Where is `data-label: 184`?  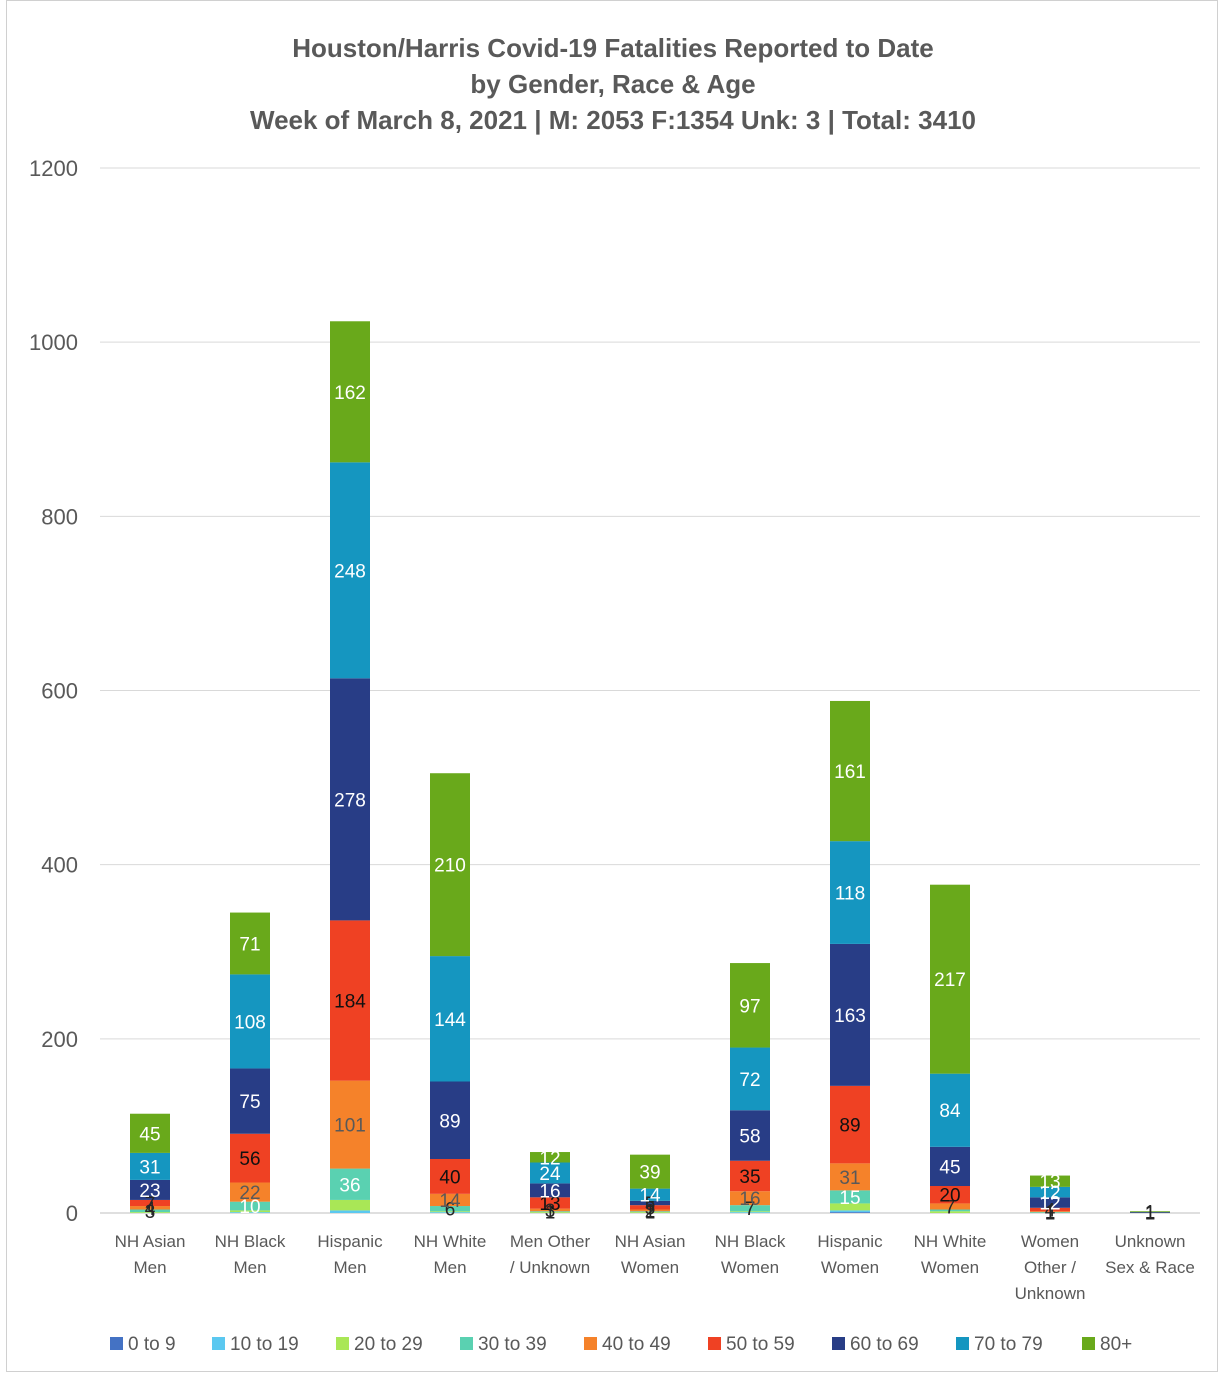
data-label: 184 is located at coordinates (350, 1002).